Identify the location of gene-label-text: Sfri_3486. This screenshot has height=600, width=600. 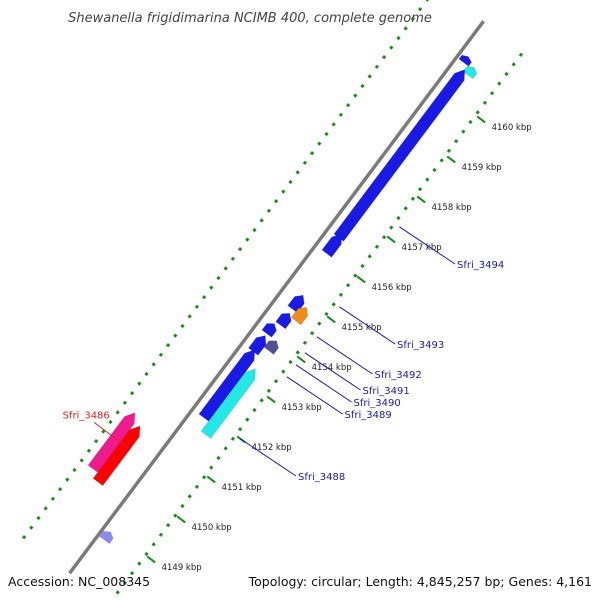
(86, 415).